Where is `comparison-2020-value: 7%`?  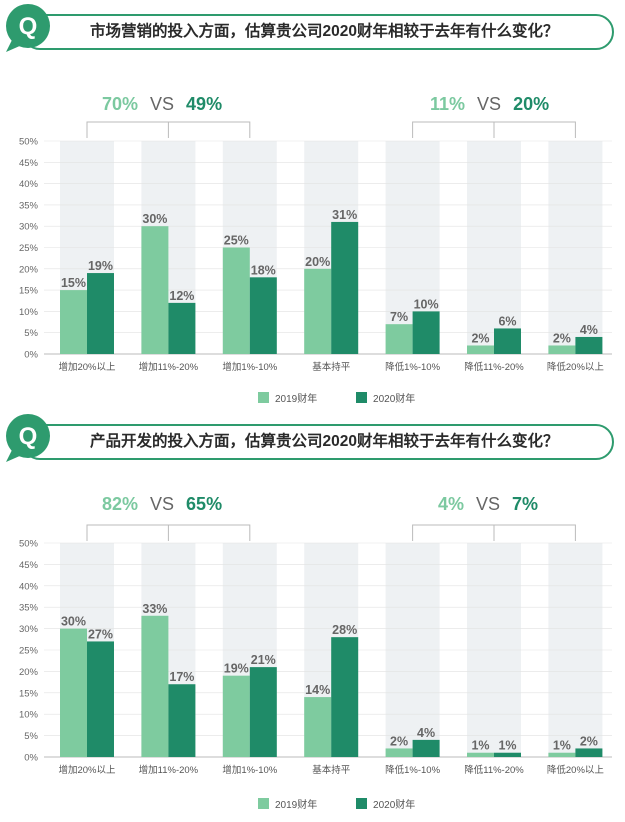
comparison-2020-value: 7% is located at coordinates (525, 504).